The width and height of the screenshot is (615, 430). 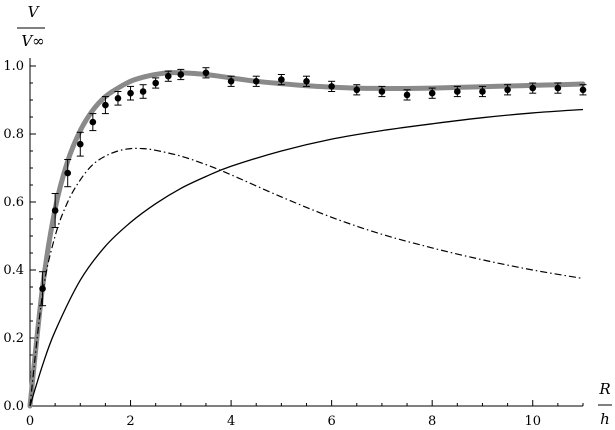 What do you see at coordinates (13, 406) in the screenshot?
I see `y-tick-label: 0.0` at bounding box center [13, 406].